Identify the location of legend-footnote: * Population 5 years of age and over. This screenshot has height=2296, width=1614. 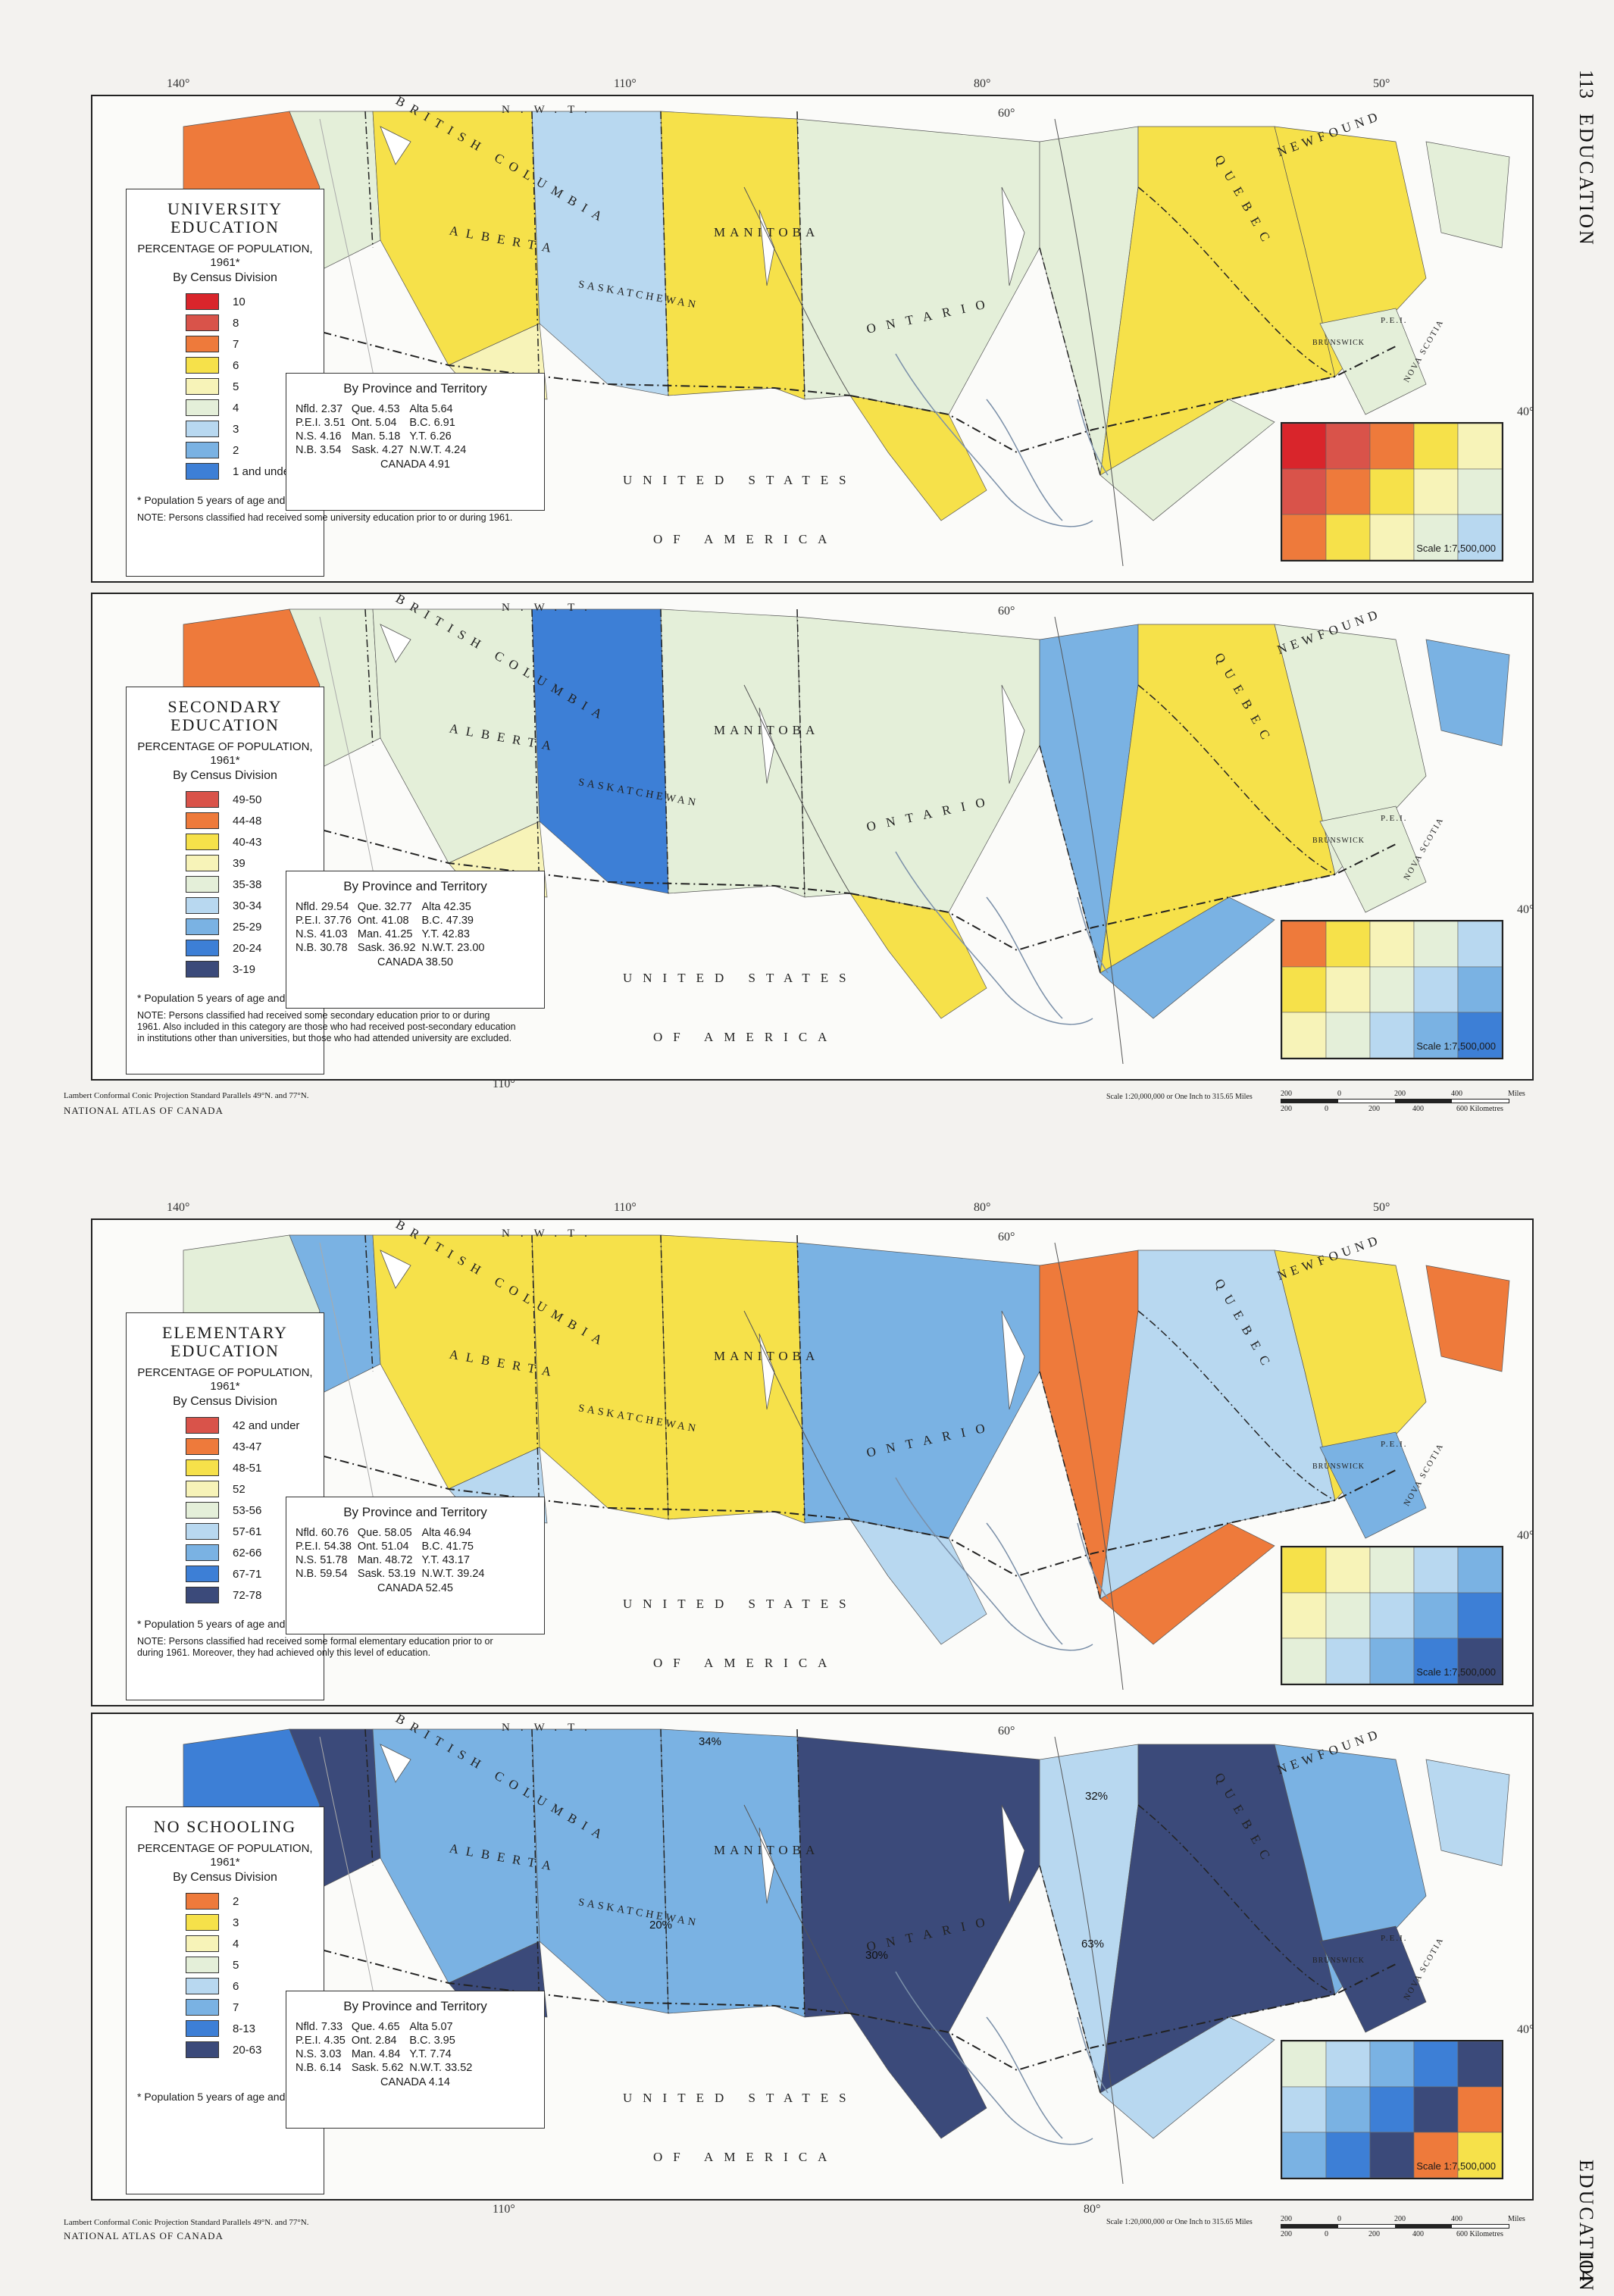
(223, 500).